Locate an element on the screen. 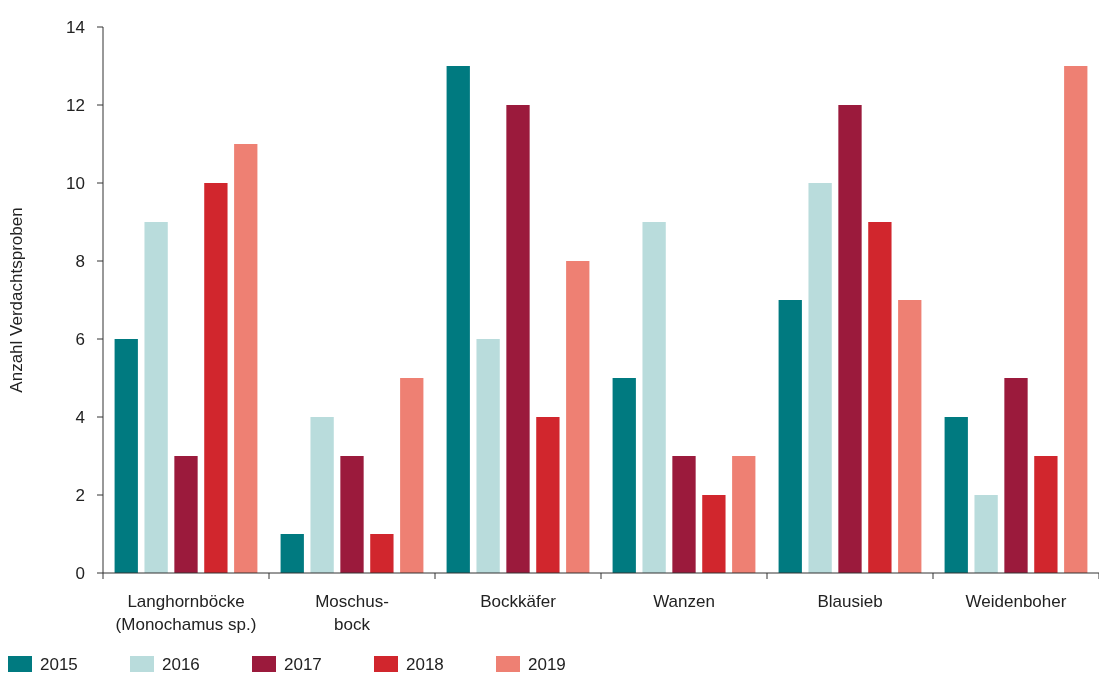 The height and width of the screenshot is (686, 1099). y-tick-label: 10 is located at coordinates (75, 183).